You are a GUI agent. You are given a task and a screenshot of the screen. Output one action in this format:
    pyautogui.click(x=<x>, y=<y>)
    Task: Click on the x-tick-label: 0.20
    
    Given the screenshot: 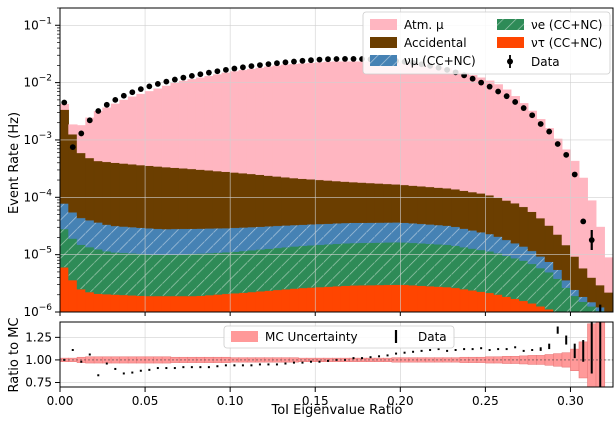 What is the action you would take?
    pyautogui.click(x=400, y=401)
    